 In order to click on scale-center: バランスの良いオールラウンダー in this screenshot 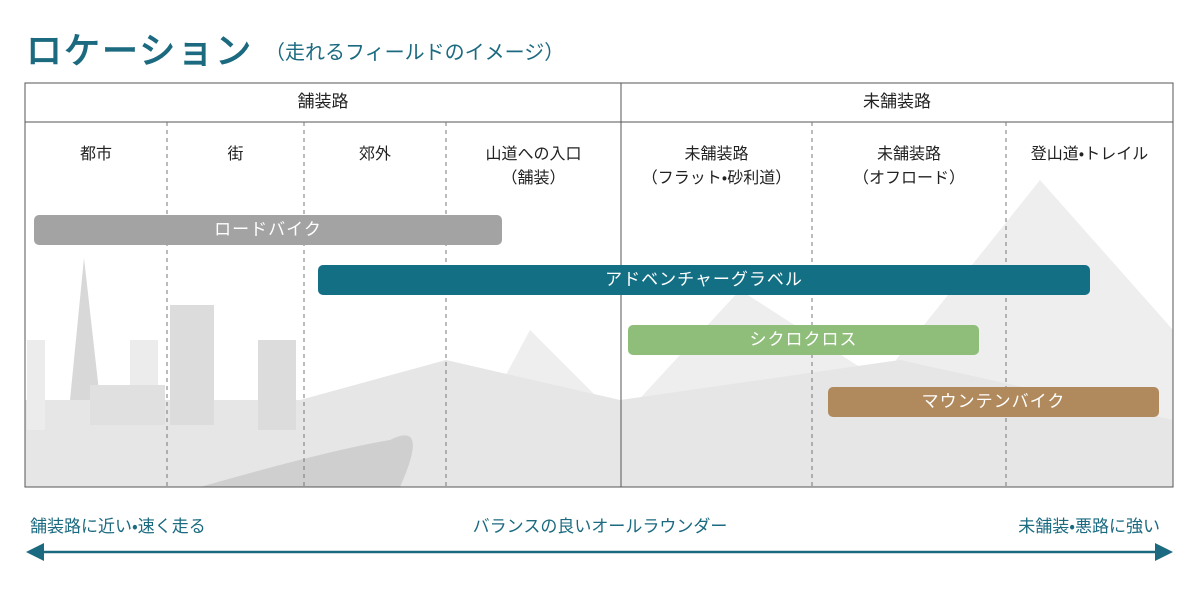, I will do `click(600, 527)`.